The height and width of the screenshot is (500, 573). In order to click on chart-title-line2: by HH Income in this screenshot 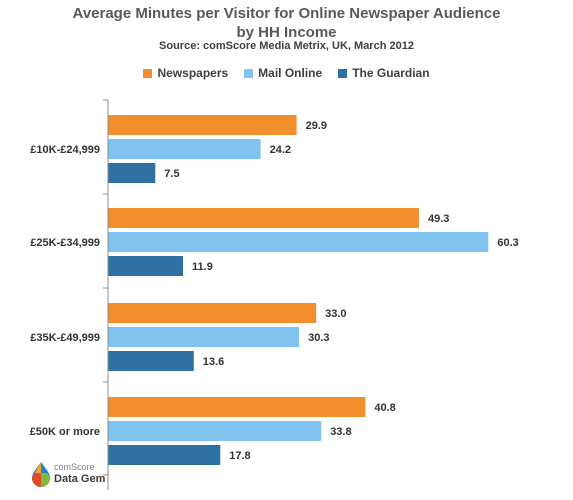, I will do `click(286, 32)`.